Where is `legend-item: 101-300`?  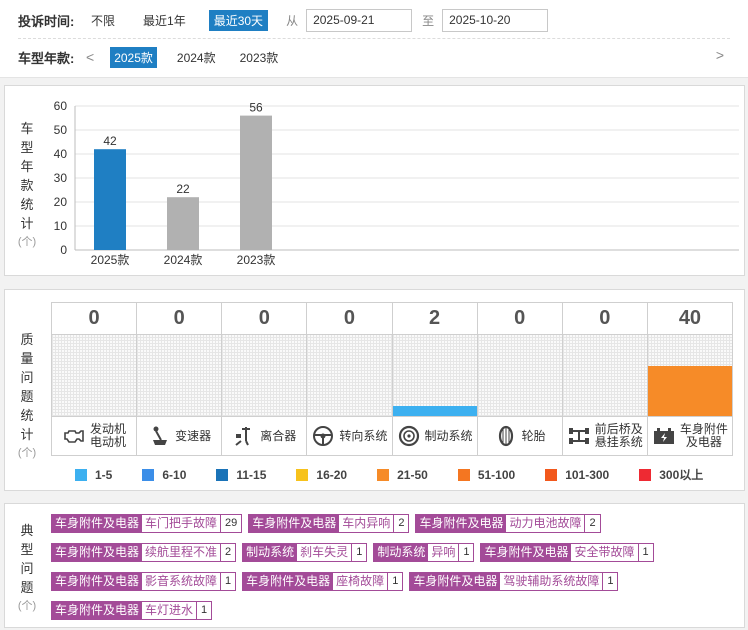 legend-item: 101-300 is located at coordinates (577, 475).